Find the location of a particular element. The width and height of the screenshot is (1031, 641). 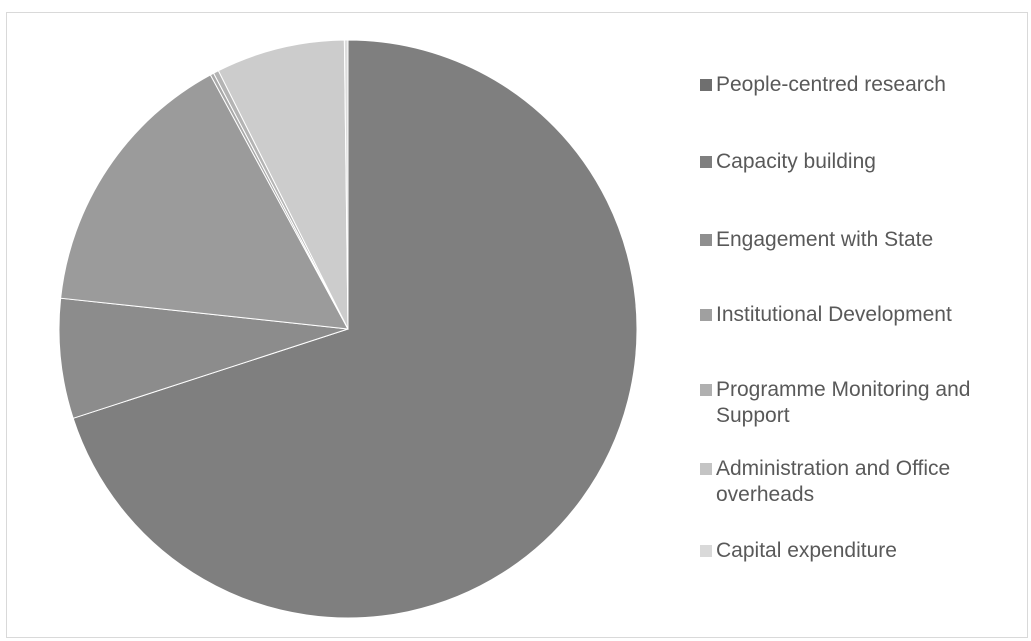

legend-label: Engagement with State is located at coordinates (825, 239).